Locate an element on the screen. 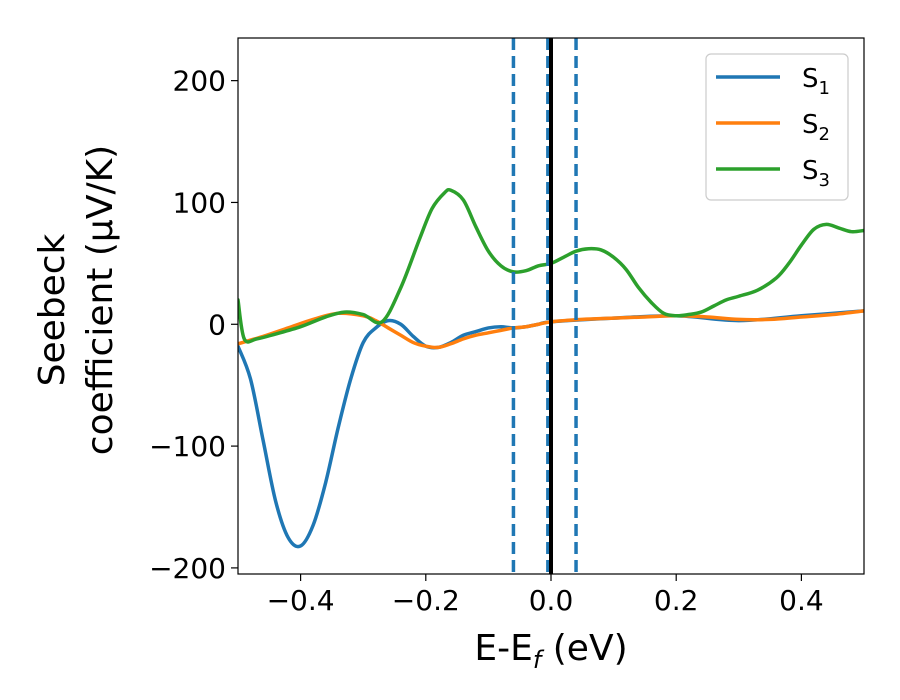 The image size is (900, 700). legend-label-s2: S2 is located at coordinates (816, 127).